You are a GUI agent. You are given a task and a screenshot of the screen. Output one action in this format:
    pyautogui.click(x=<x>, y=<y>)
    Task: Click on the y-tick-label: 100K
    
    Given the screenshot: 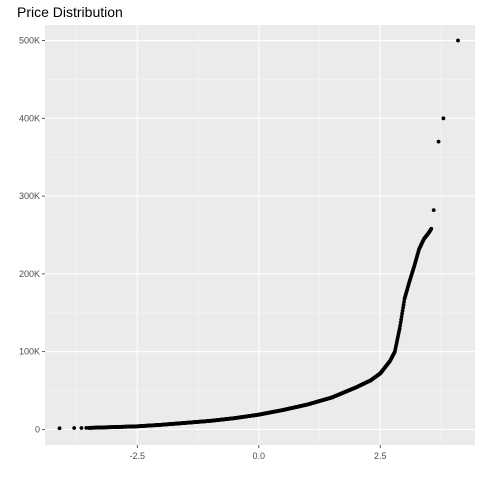 What is the action you would take?
    pyautogui.click(x=29, y=352)
    